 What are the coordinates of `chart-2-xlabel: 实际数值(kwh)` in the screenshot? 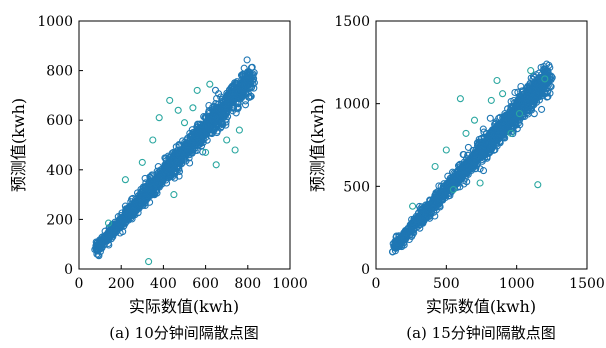 It's located at (481, 306).